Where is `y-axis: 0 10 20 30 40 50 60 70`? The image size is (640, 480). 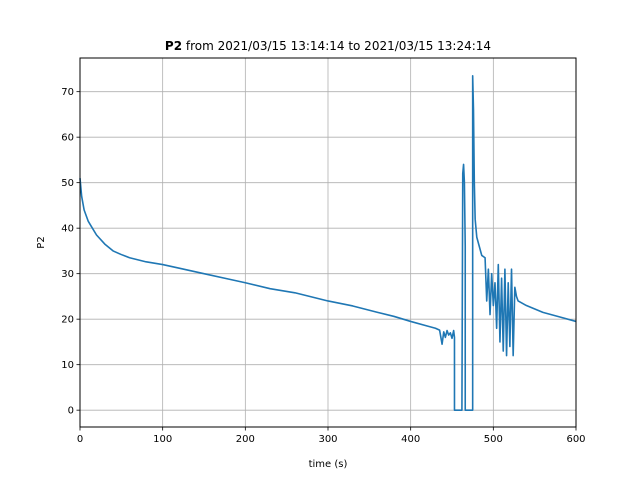
y-axis: 0 10 20 30 40 50 60 70 is located at coordinates (70, 252).